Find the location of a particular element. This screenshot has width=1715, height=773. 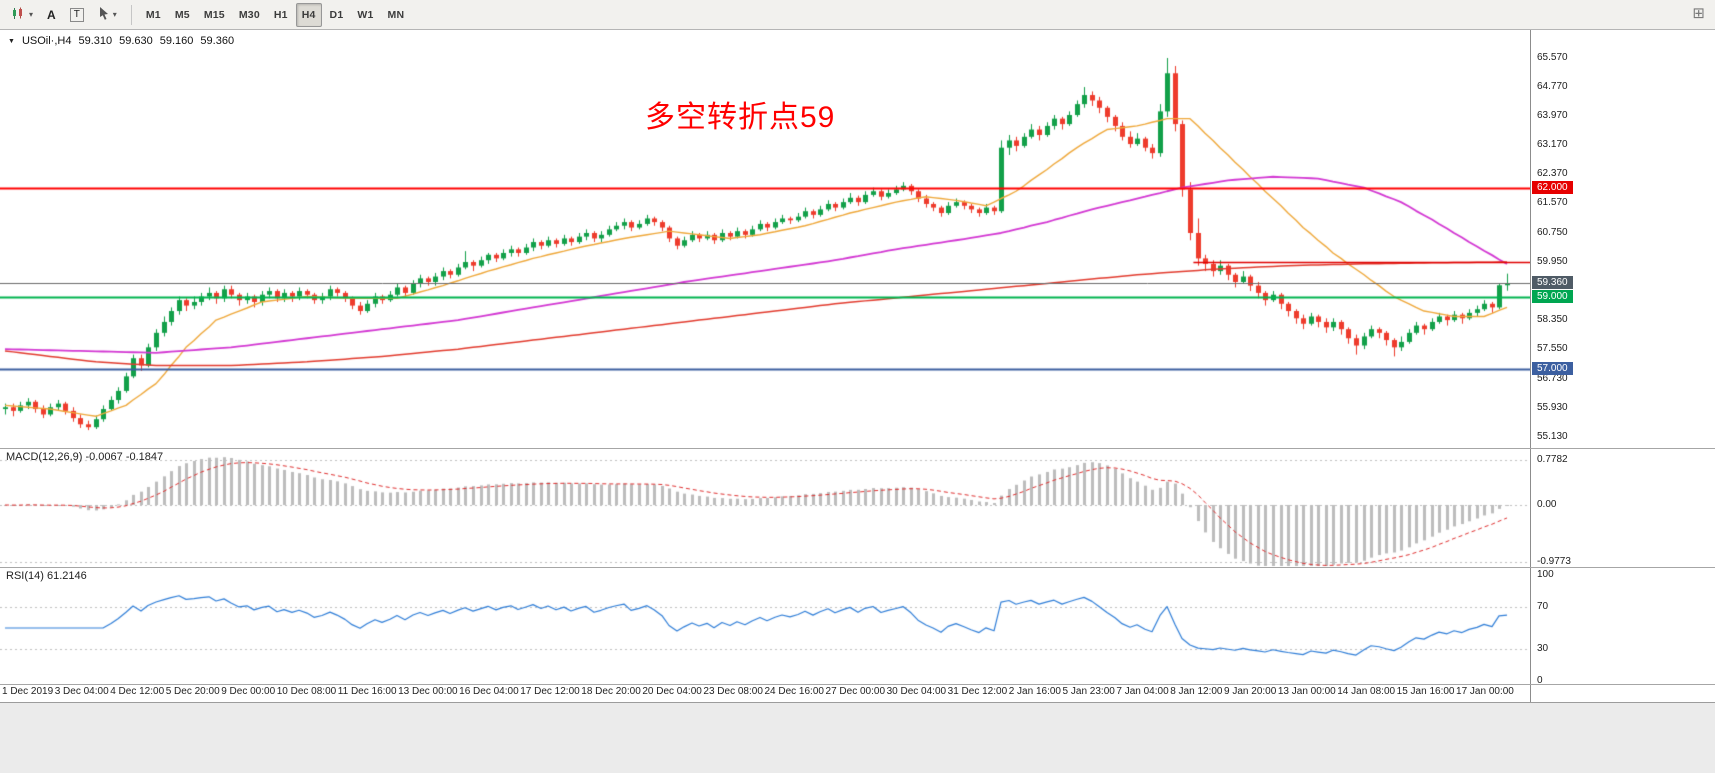

toolbar: ▾ A T ▾ M1 M5 M15 M30 H1 H4 D1 W1 MN ⊞ is located at coordinates (857, 15).